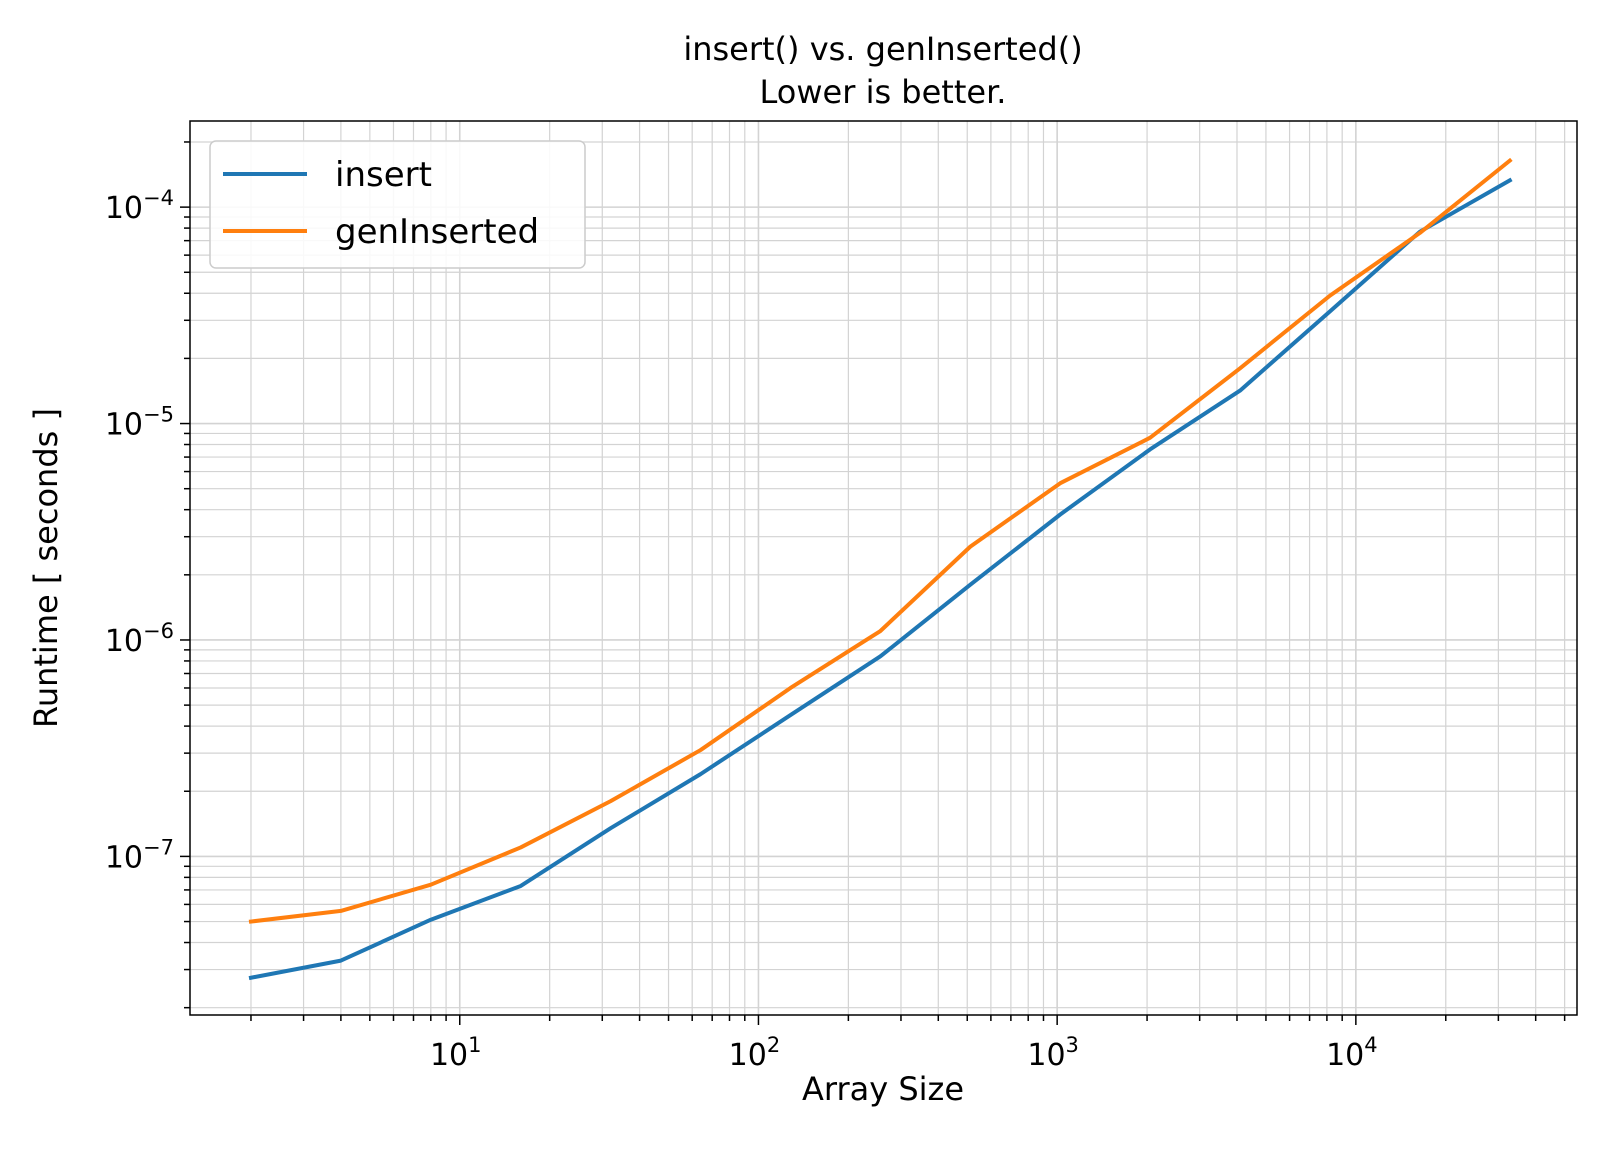  Describe the element at coordinates (397, 204) in the screenshot. I see `legend: insert genInserted` at that location.